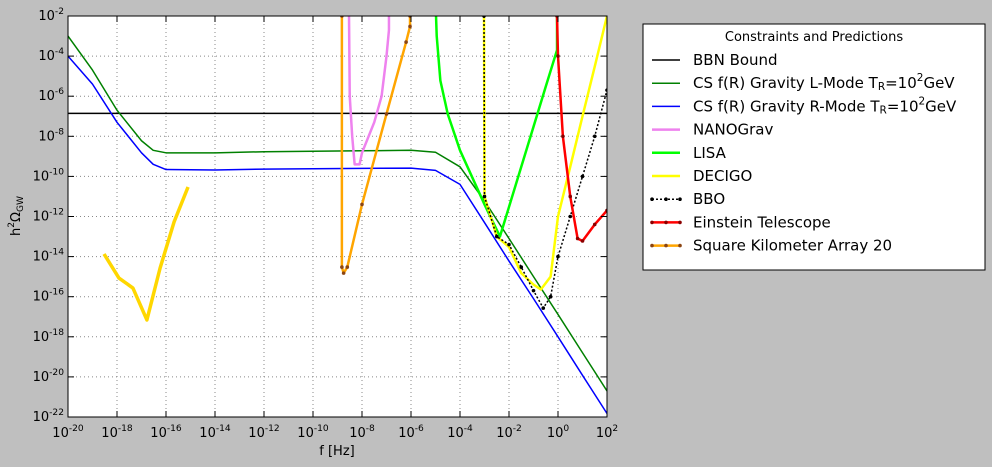 The height and width of the screenshot is (467, 992). Describe the element at coordinates (460, 432) in the screenshot. I see `x-tick-label: 10-4​` at that location.